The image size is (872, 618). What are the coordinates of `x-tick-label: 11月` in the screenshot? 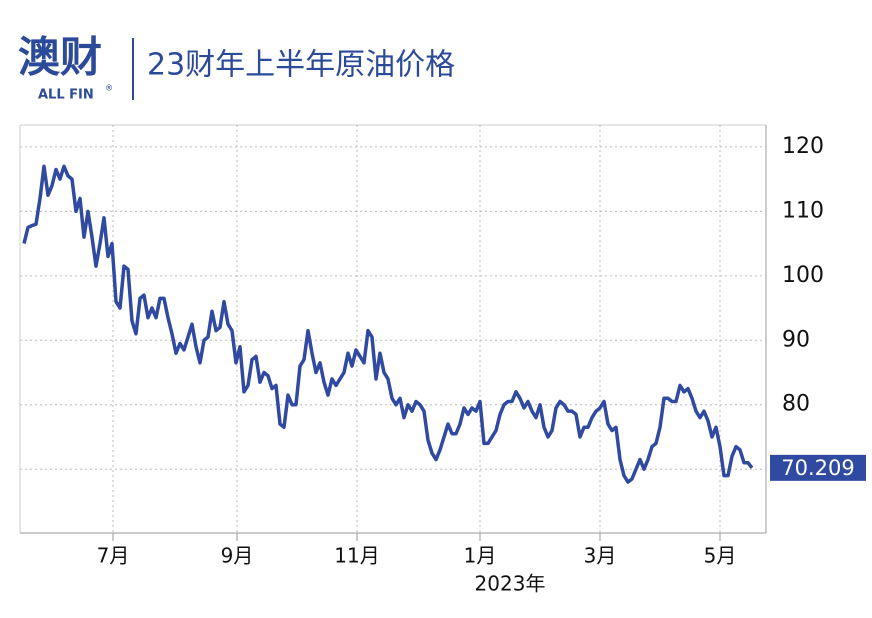 It's located at (356, 556).